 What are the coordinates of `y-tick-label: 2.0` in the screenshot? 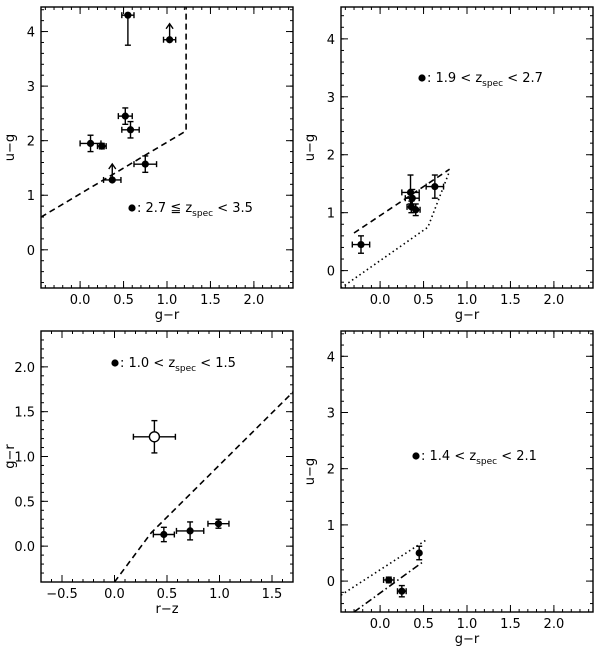 It's located at (24, 368).